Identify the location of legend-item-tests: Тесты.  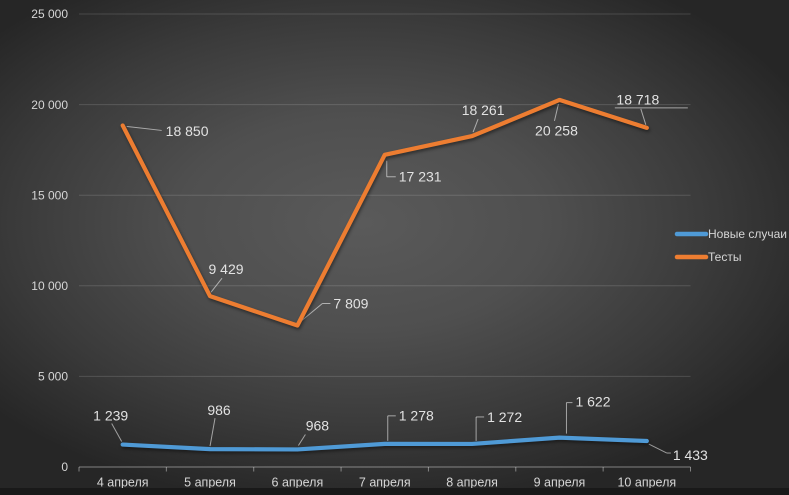
(707, 257).